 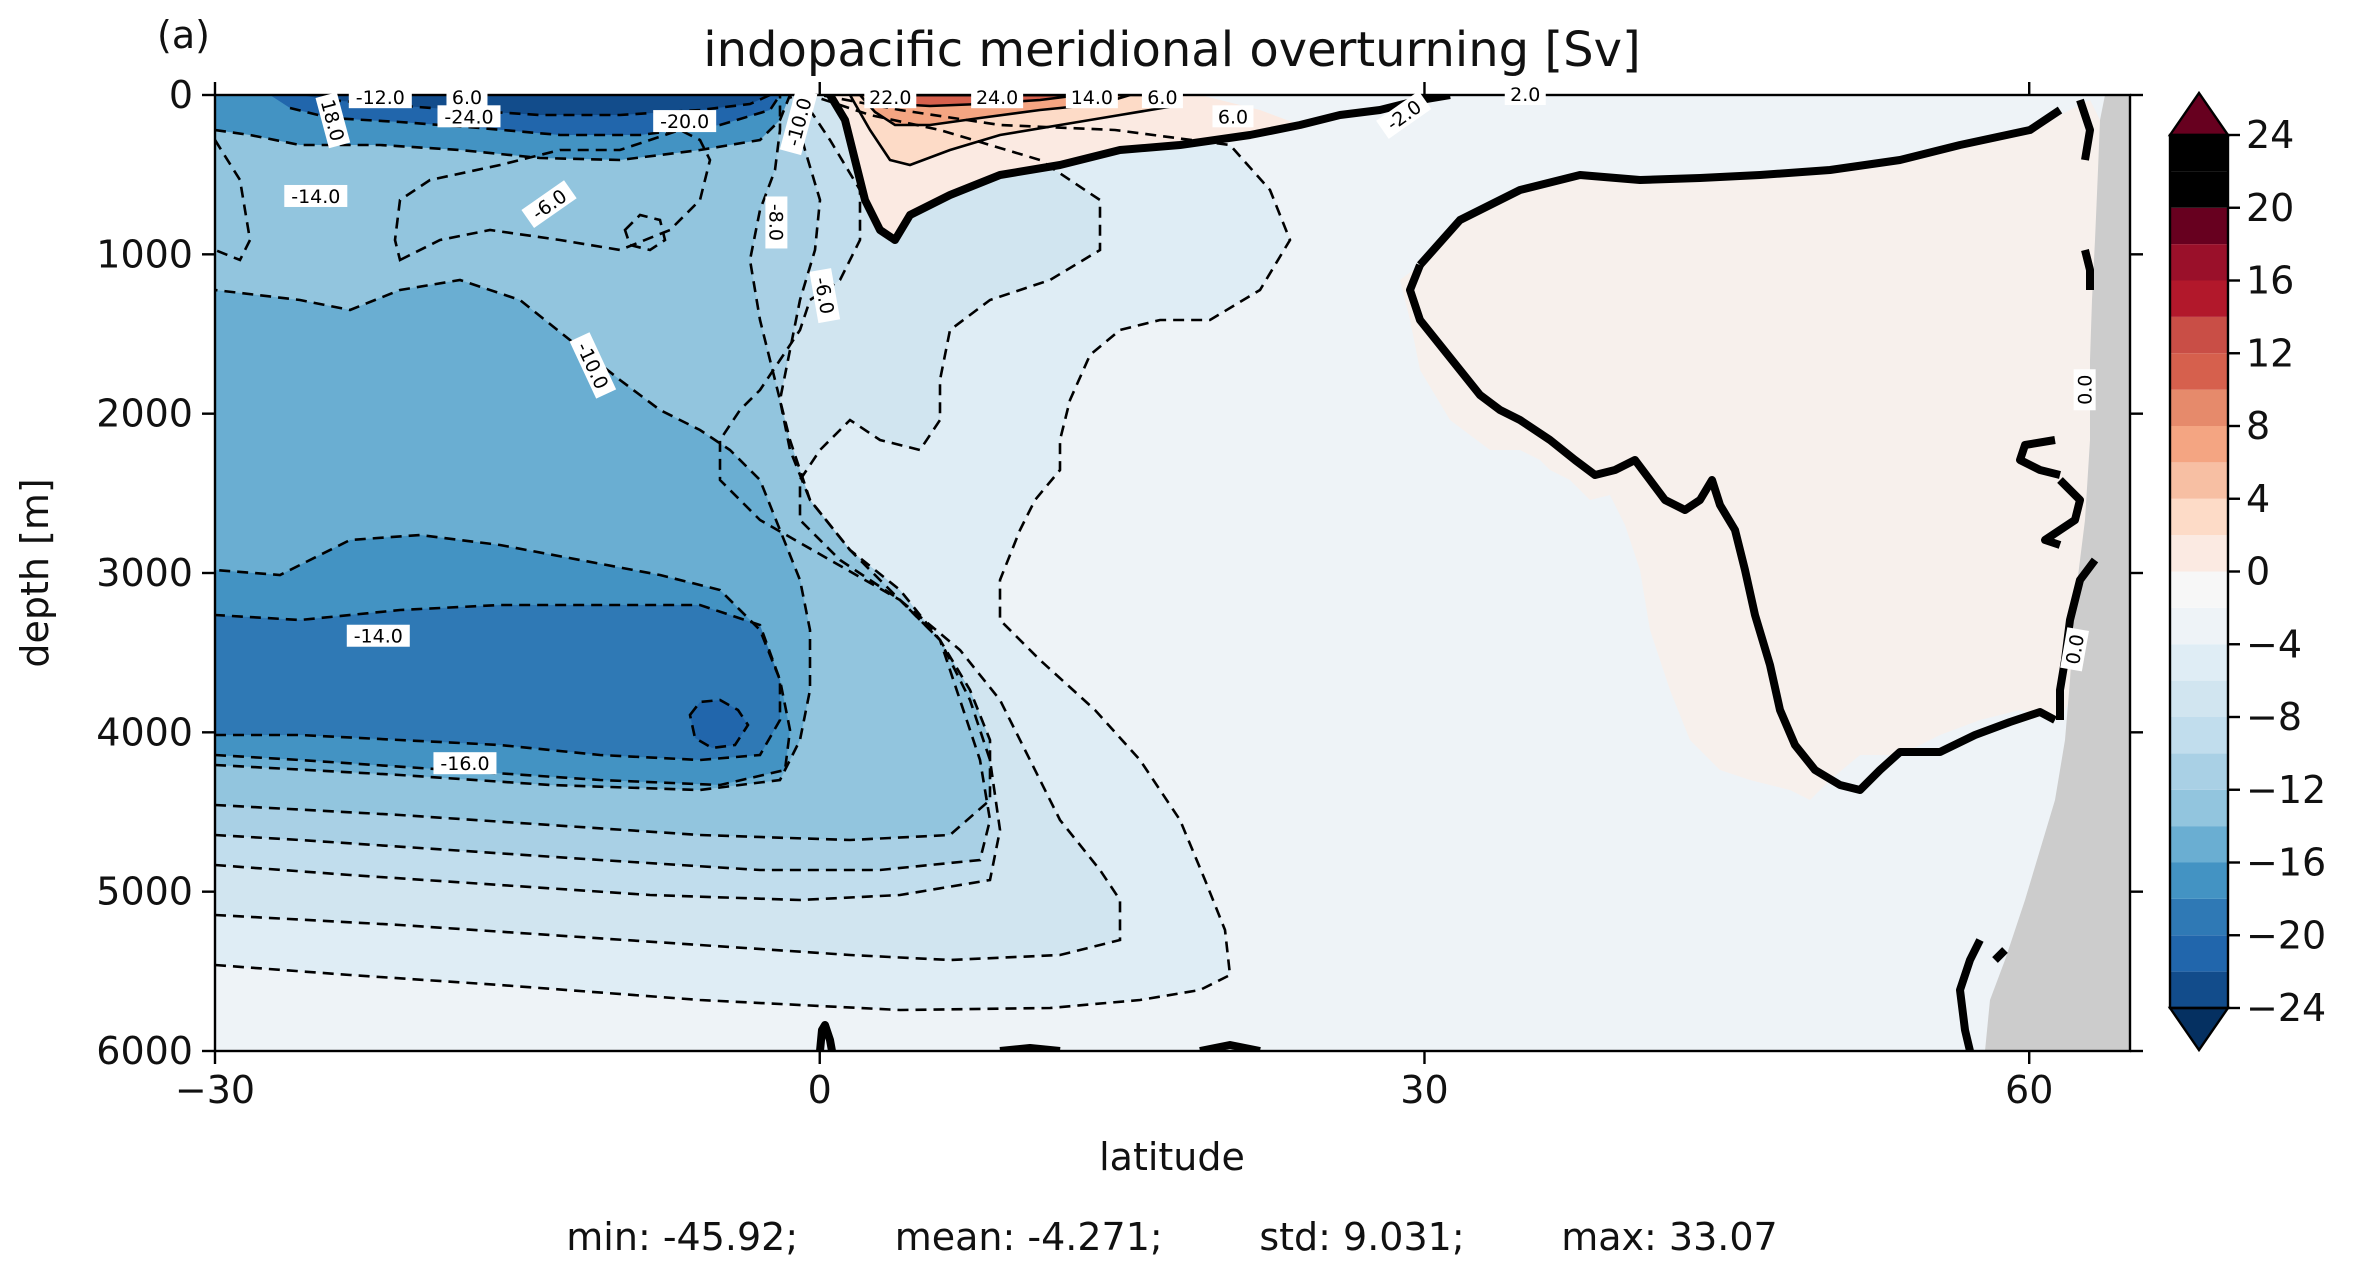 What do you see at coordinates (2286, 790) in the screenshot?
I see `colorbar-tick-label: −12` at bounding box center [2286, 790].